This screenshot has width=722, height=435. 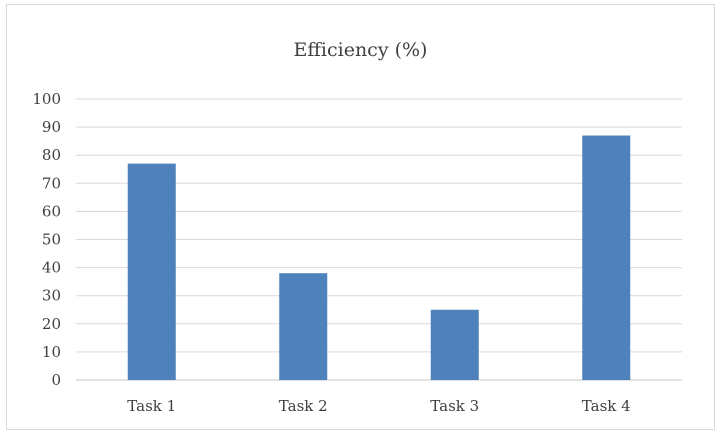 I want to click on x-tick-label: Task 3, so click(x=454, y=406).